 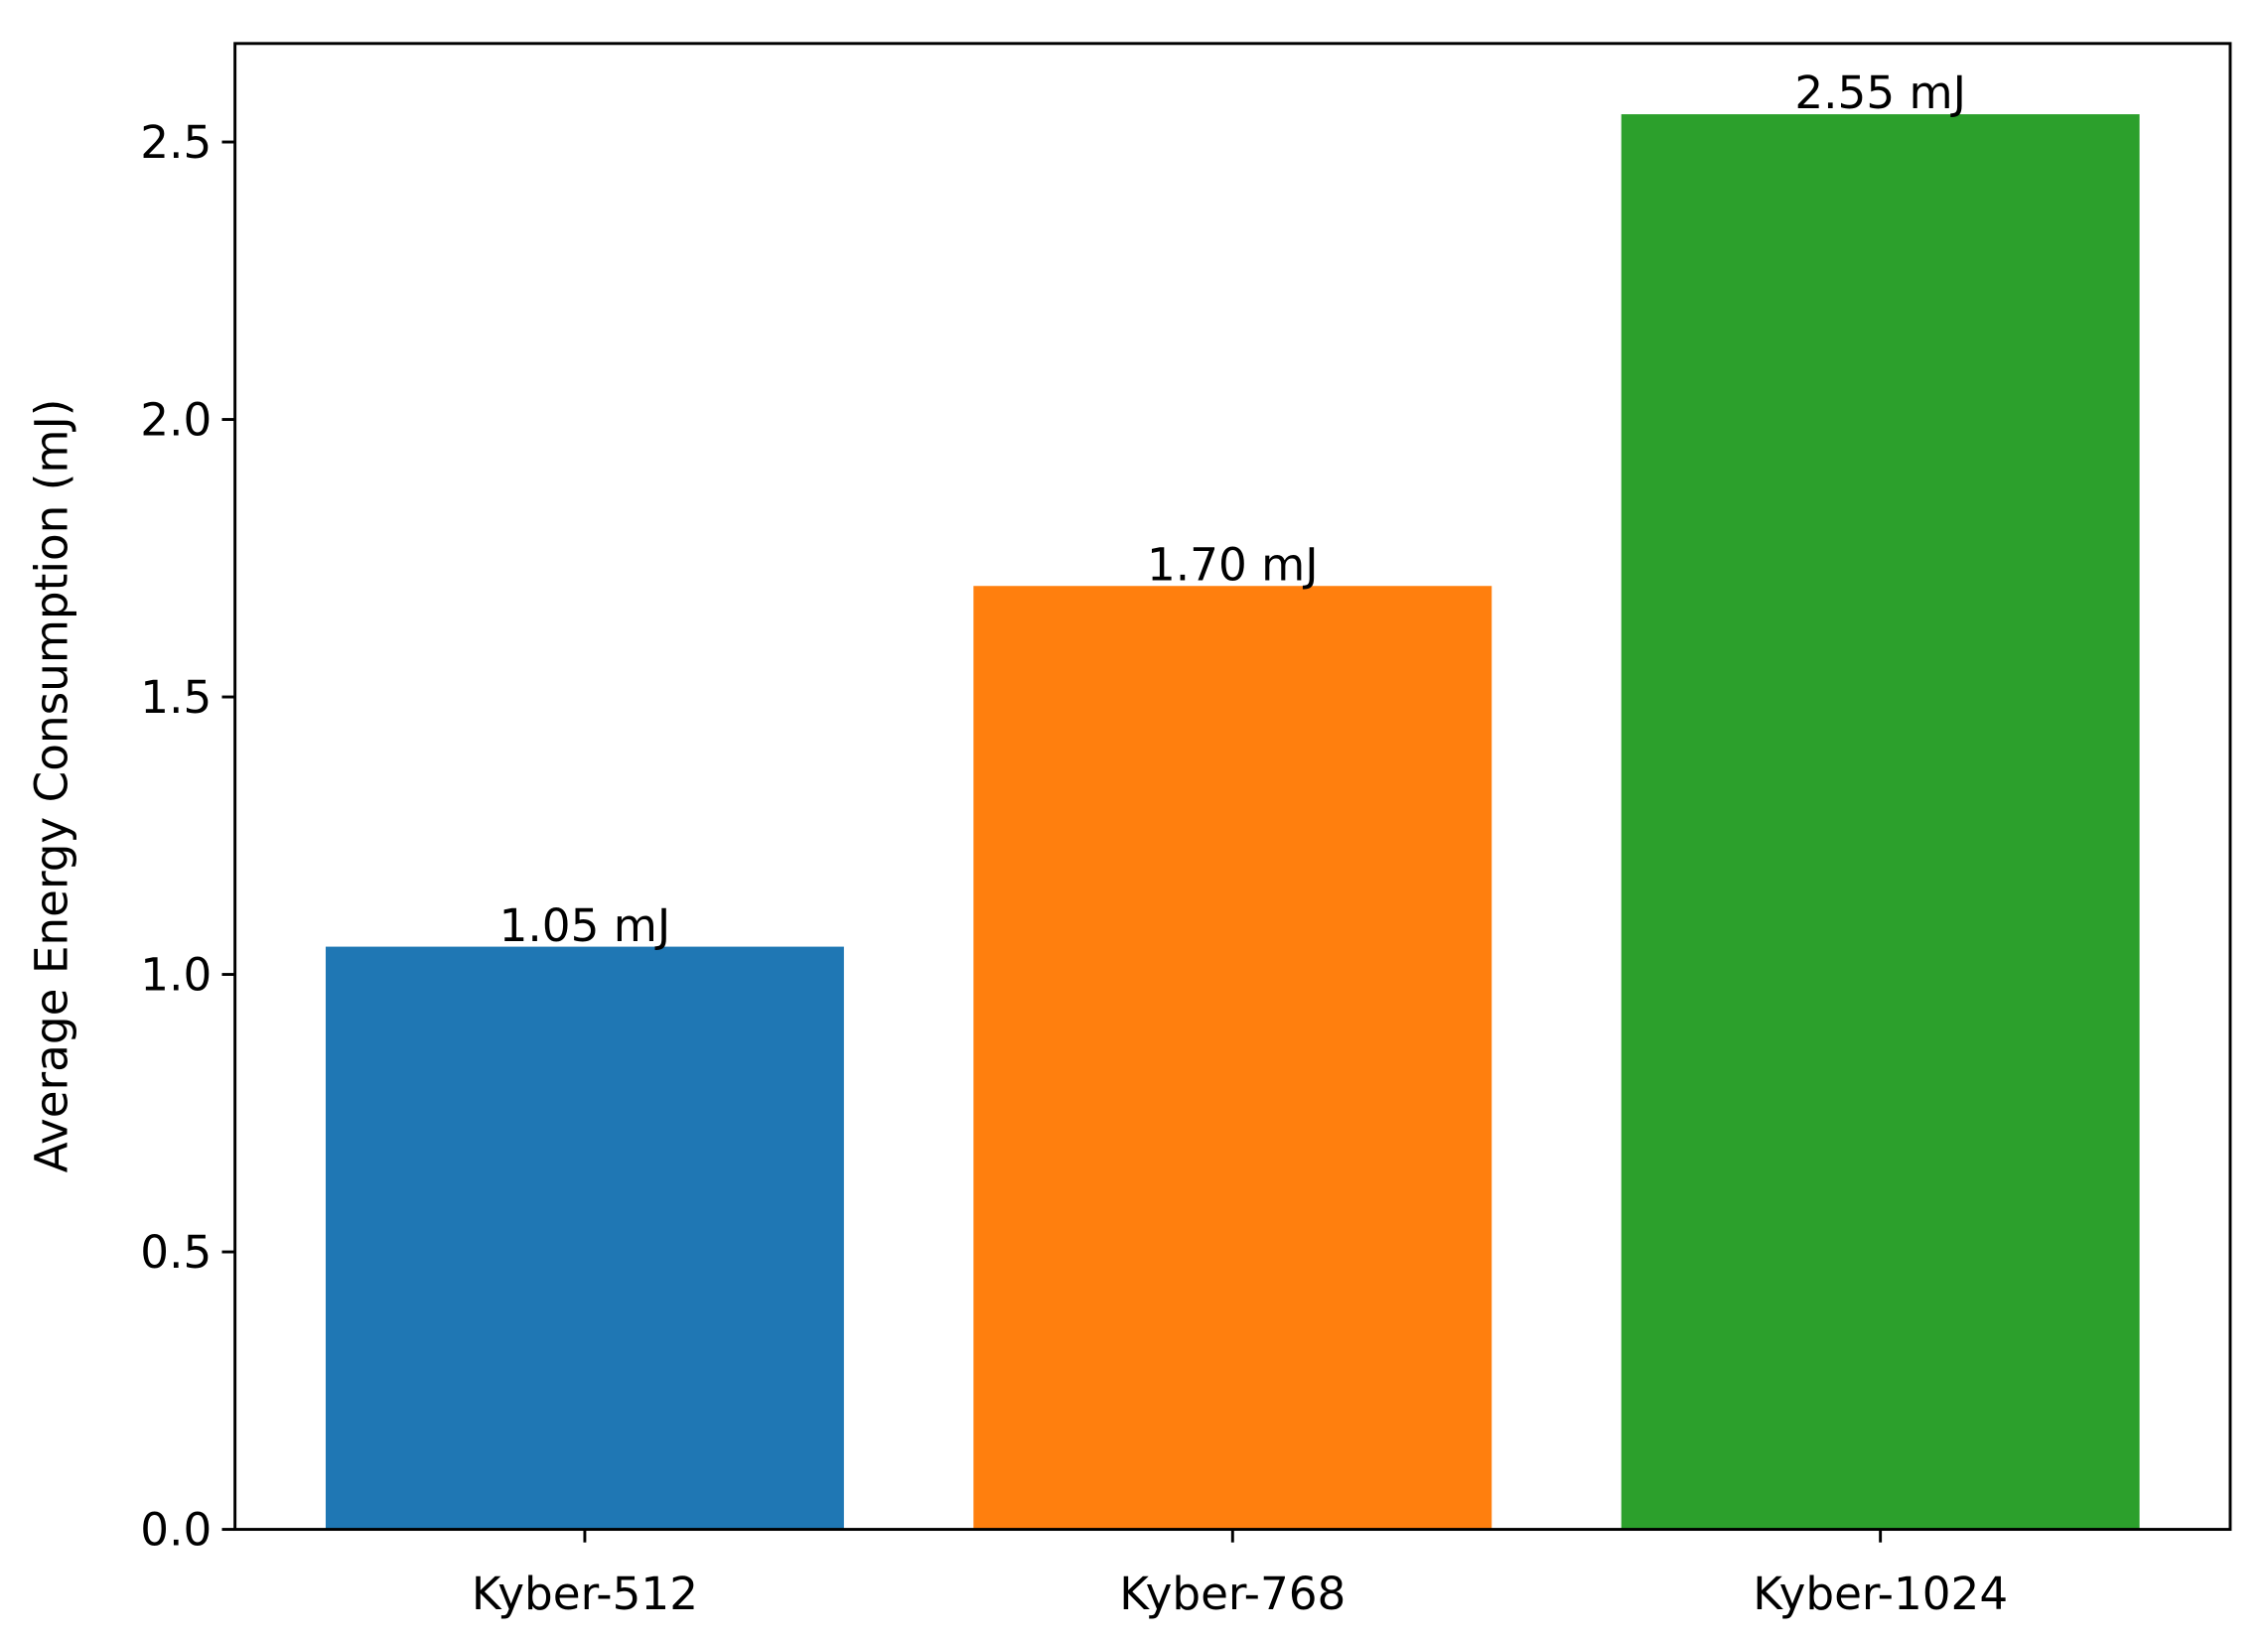 I want to click on value-label: 2.55 mJ, so click(x=1880, y=93).